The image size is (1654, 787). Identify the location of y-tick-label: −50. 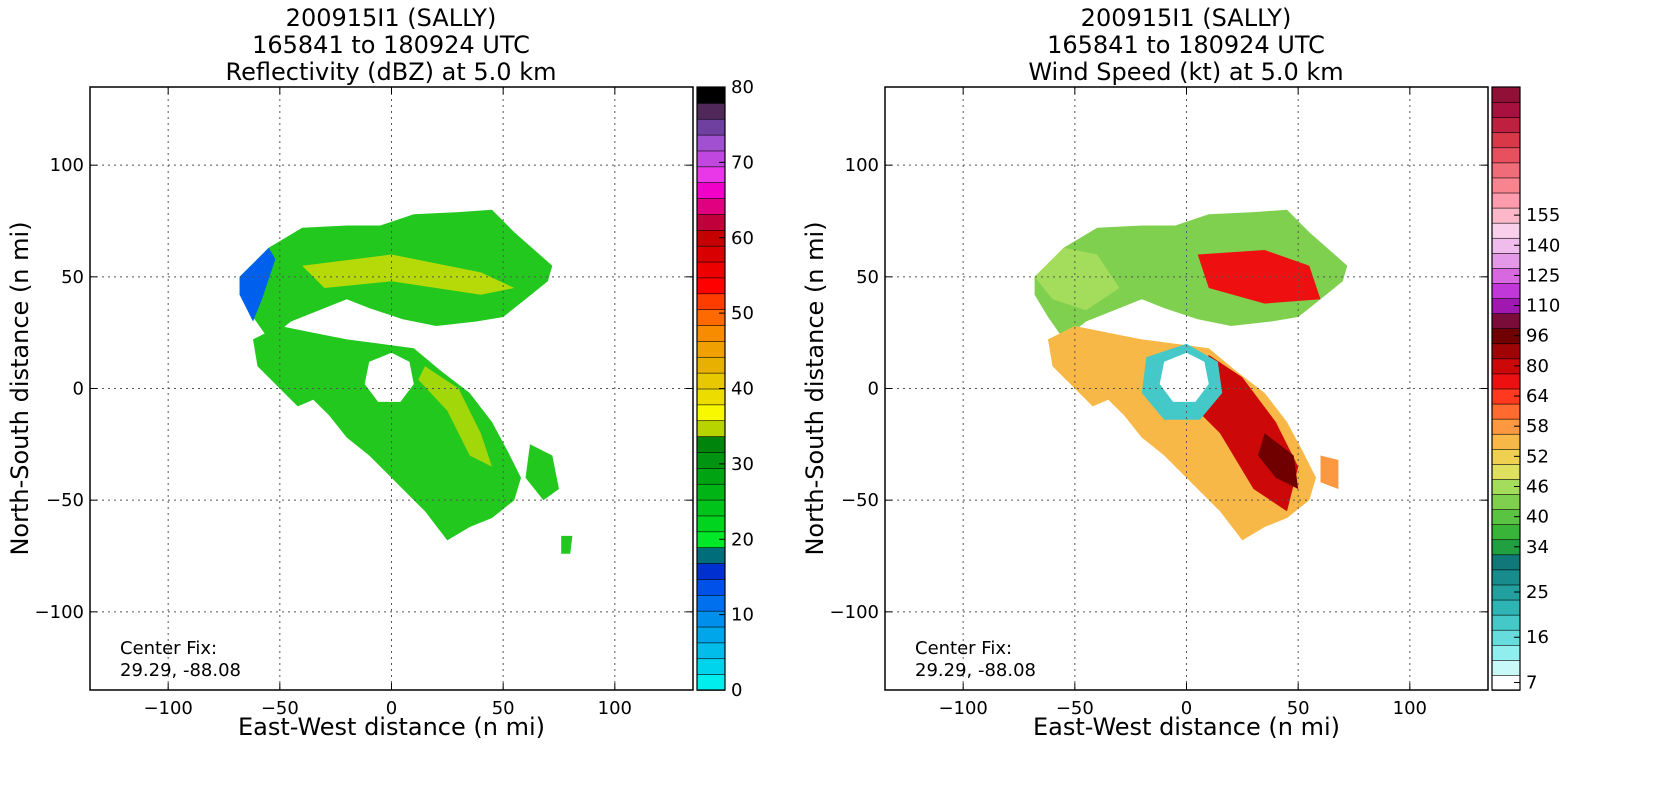
(860, 500).